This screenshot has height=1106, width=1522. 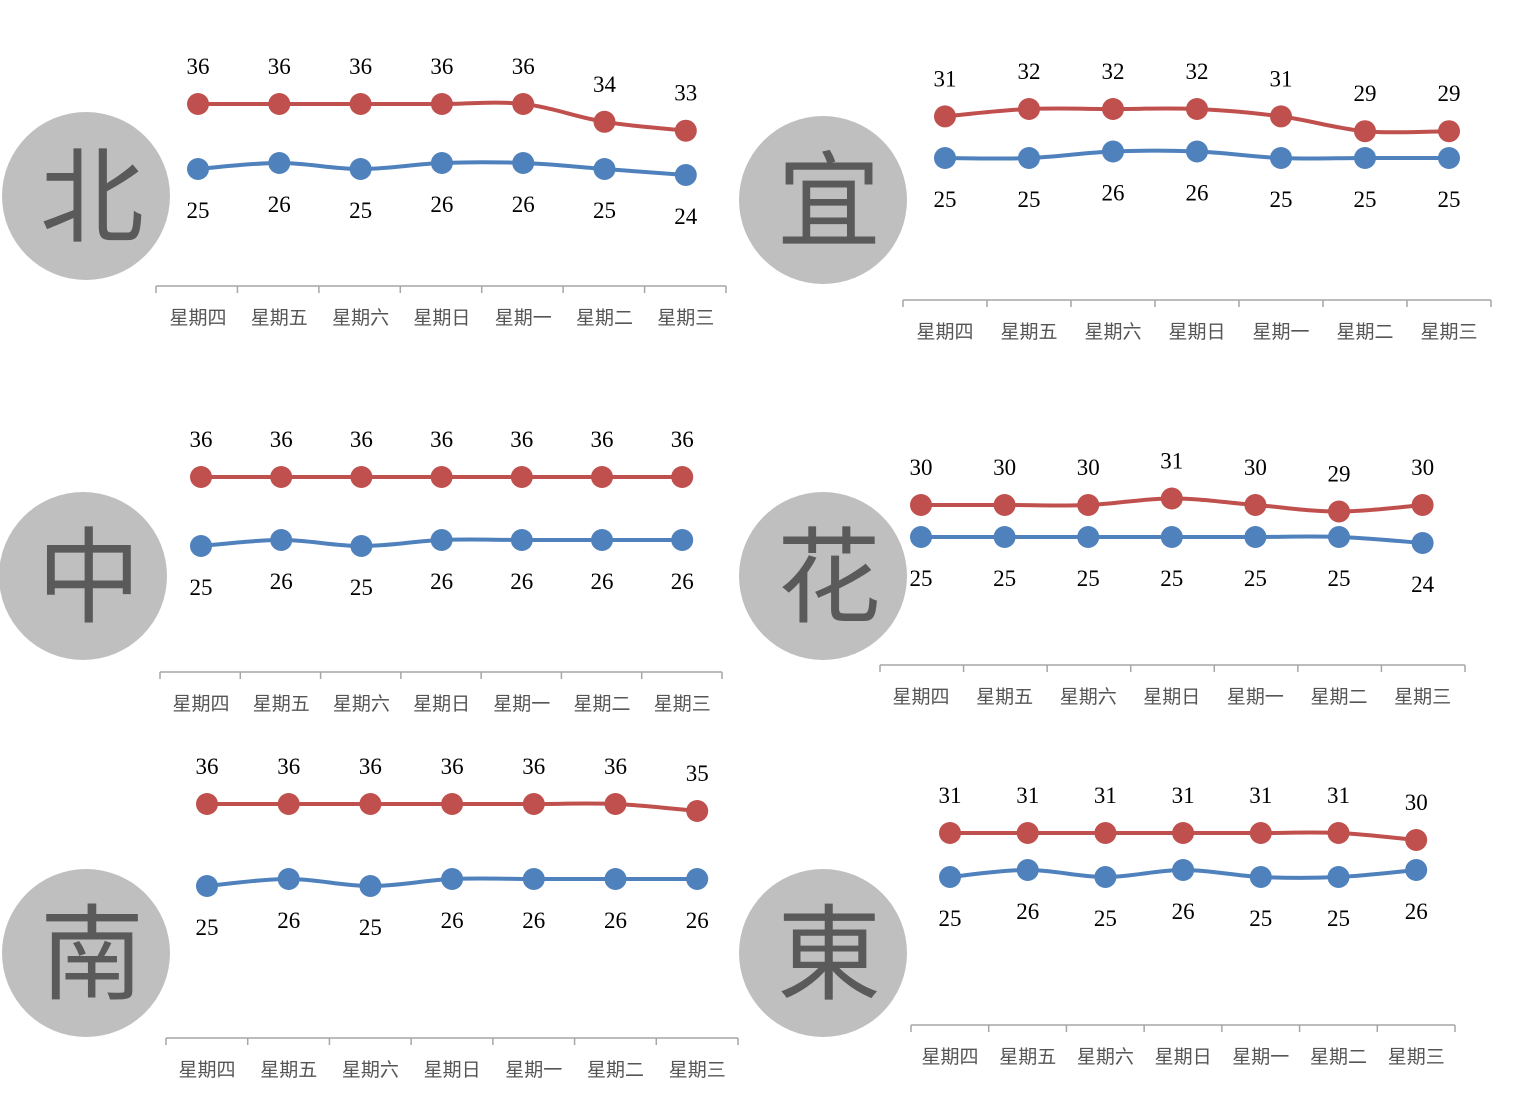 I want to click on high-temp-label: 31, so click(x=1338, y=795).